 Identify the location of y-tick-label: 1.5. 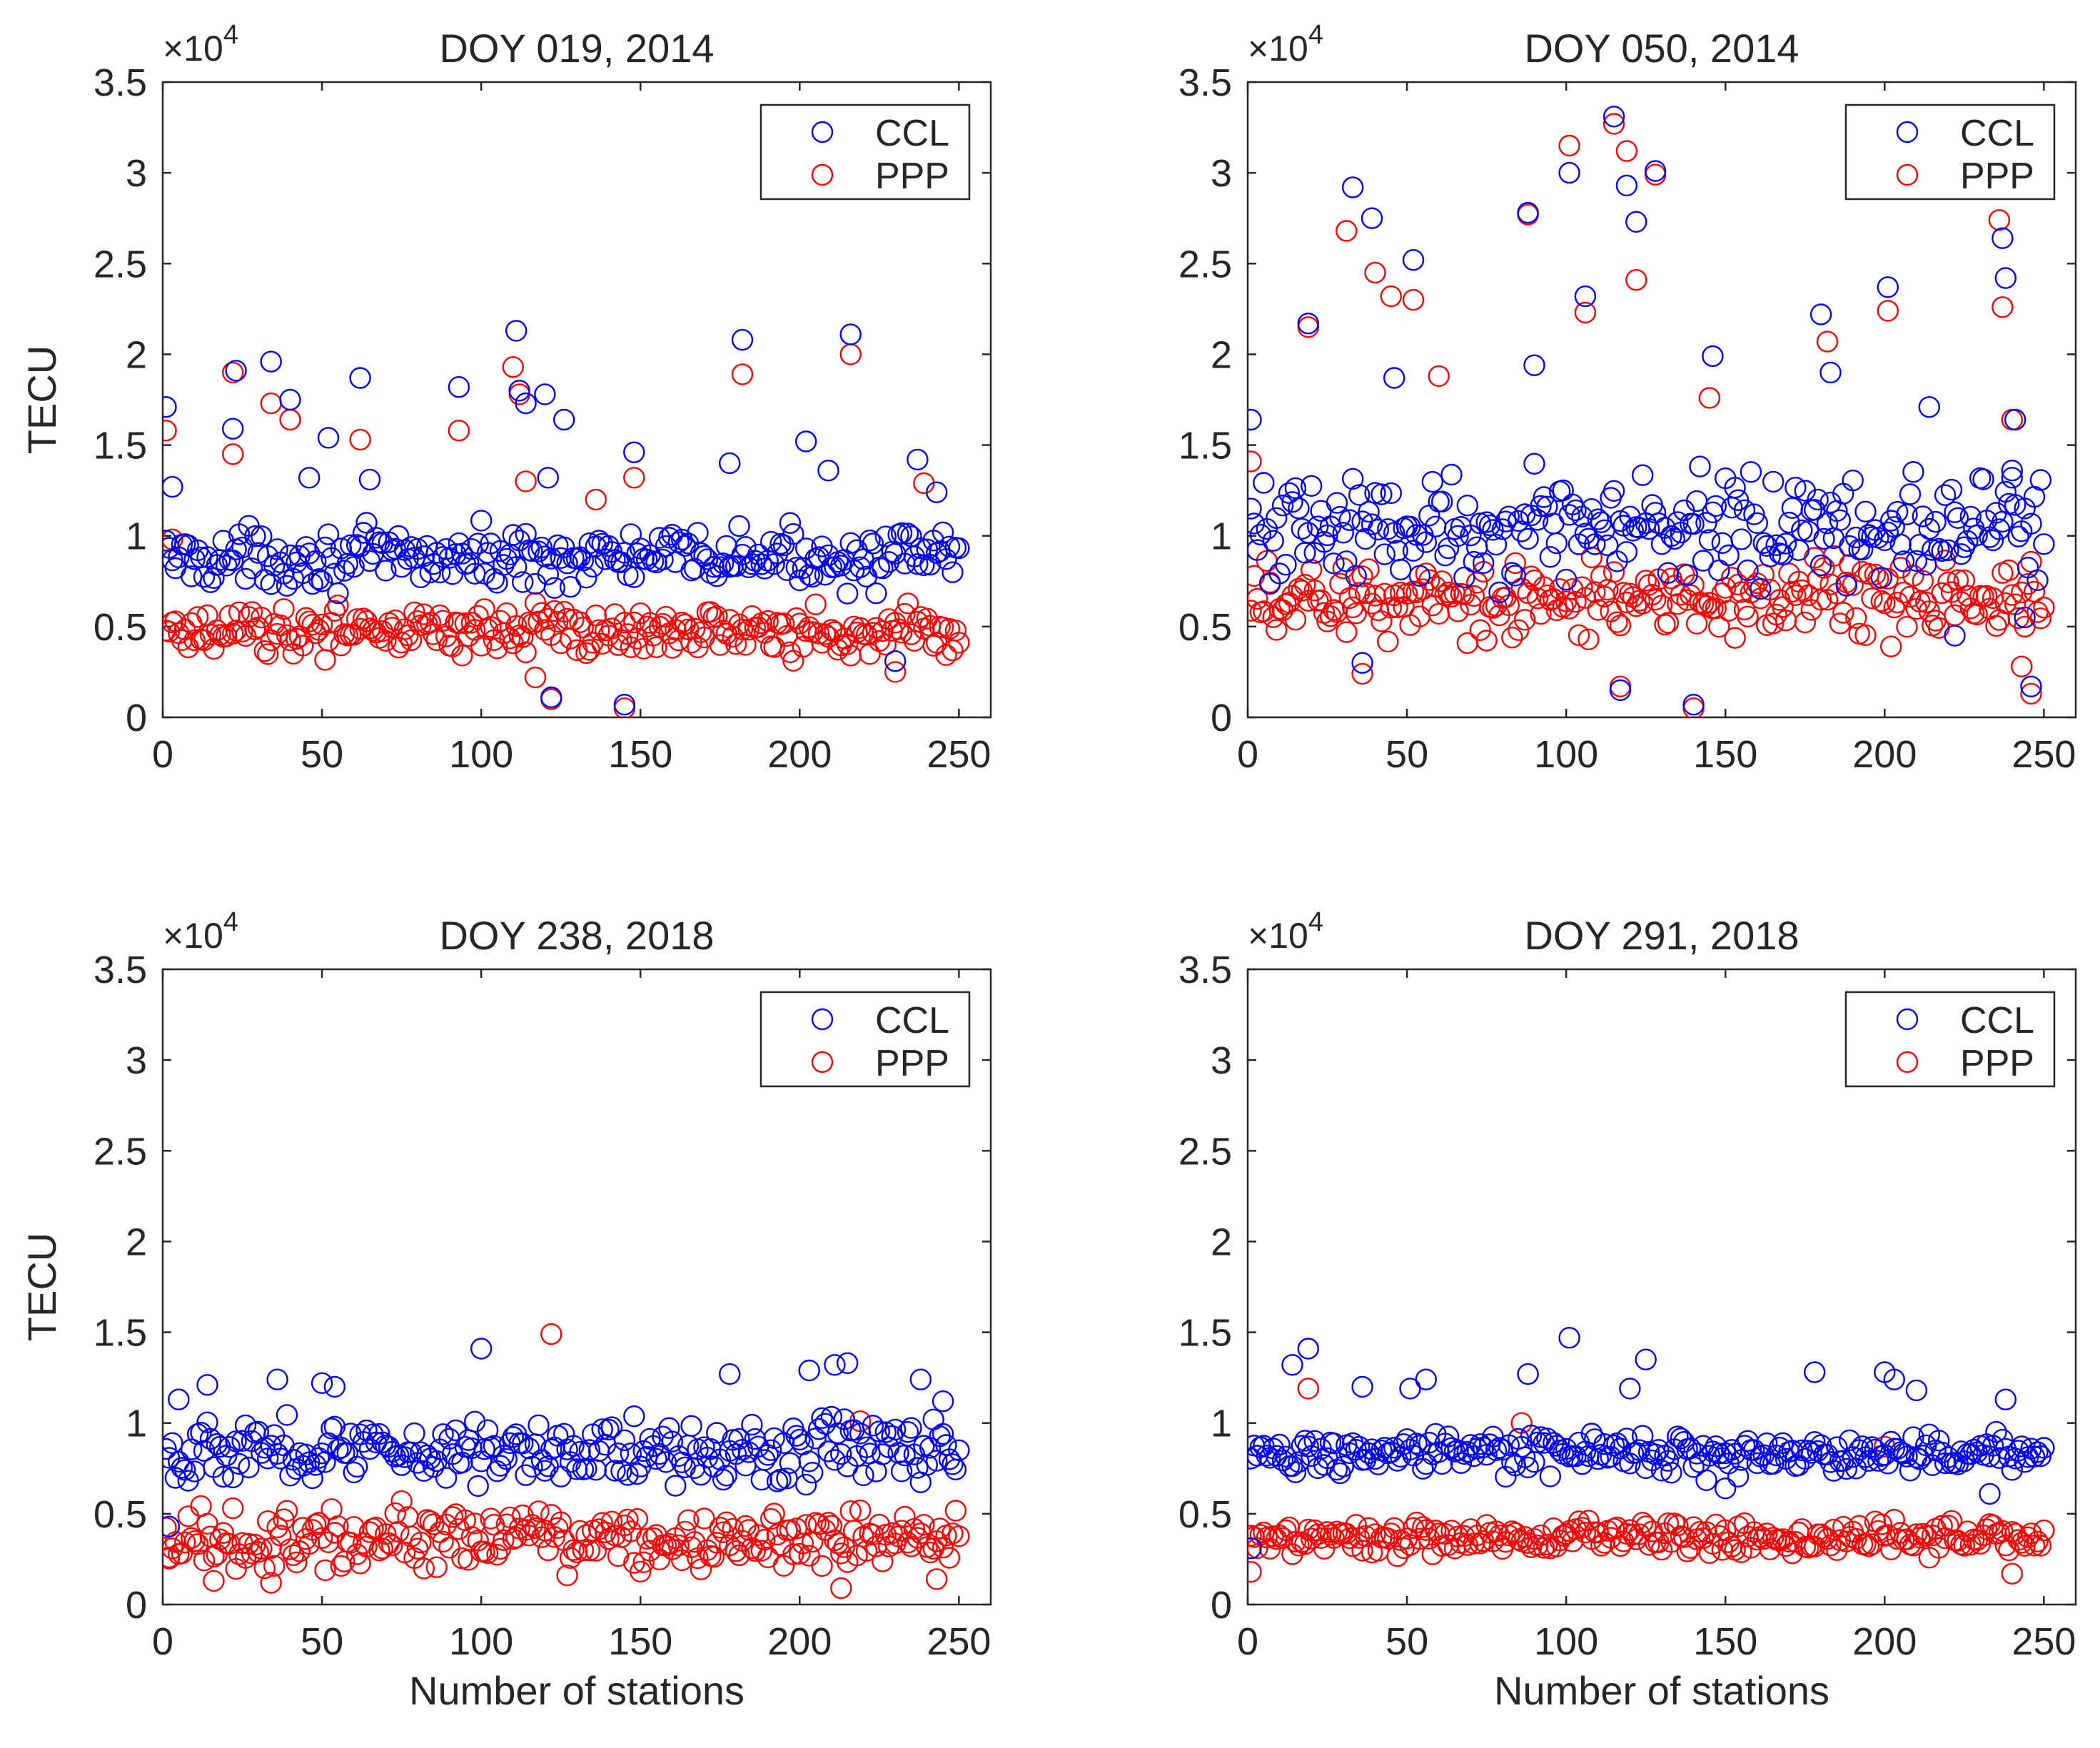
(1205, 1333).